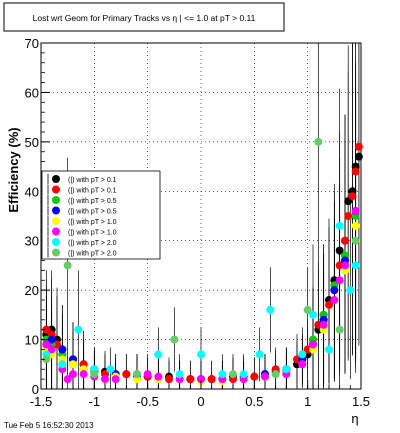 The height and width of the screenshot is (433, 400). What do you see at coordinates (307, 401) in the screenshot?
I see `x-tick-label: 1` at bounding box center [307, 401].